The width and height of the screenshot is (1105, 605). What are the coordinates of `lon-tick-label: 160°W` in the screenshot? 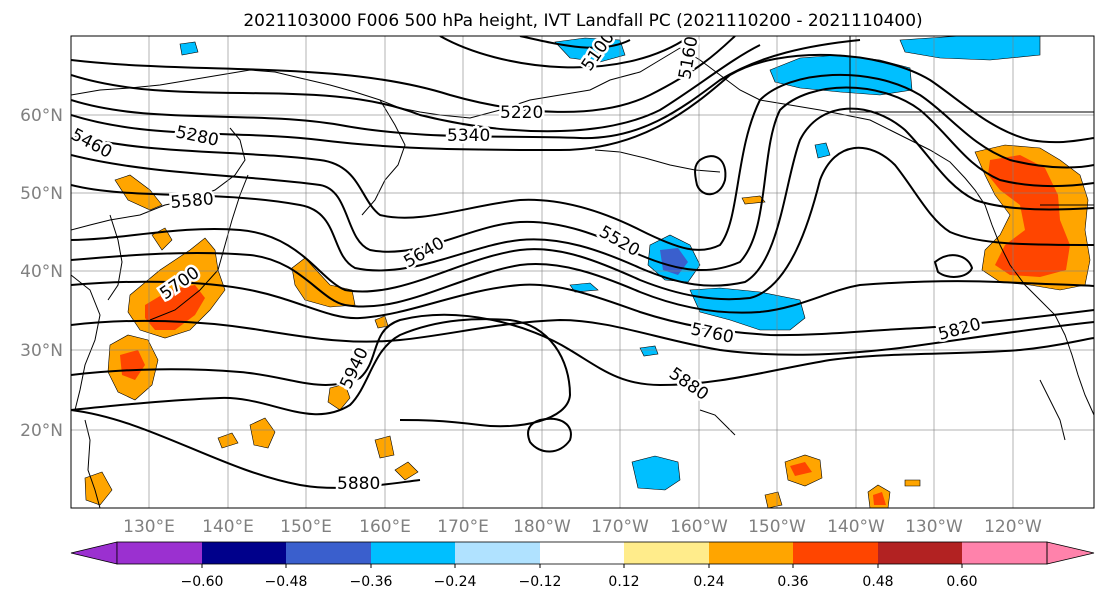 It's located at (699, 527).